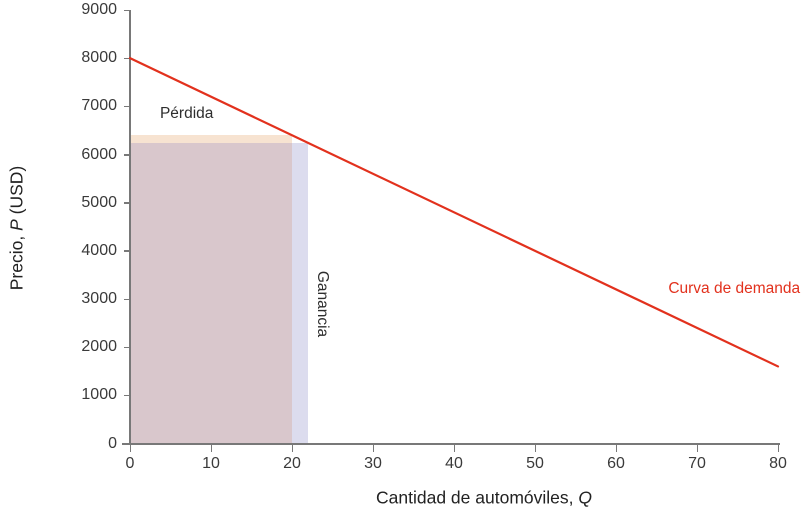  I want to click on y-axis-title: Precio, P (USD), so click(17, 228).